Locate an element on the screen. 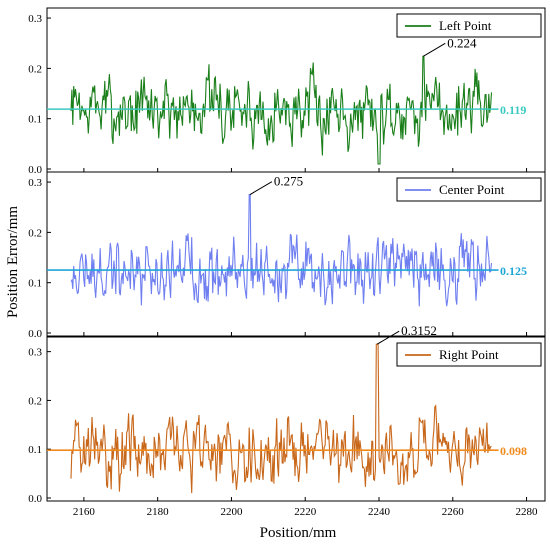  x-tick-label: 2160 is located at coordinates (84, 512).